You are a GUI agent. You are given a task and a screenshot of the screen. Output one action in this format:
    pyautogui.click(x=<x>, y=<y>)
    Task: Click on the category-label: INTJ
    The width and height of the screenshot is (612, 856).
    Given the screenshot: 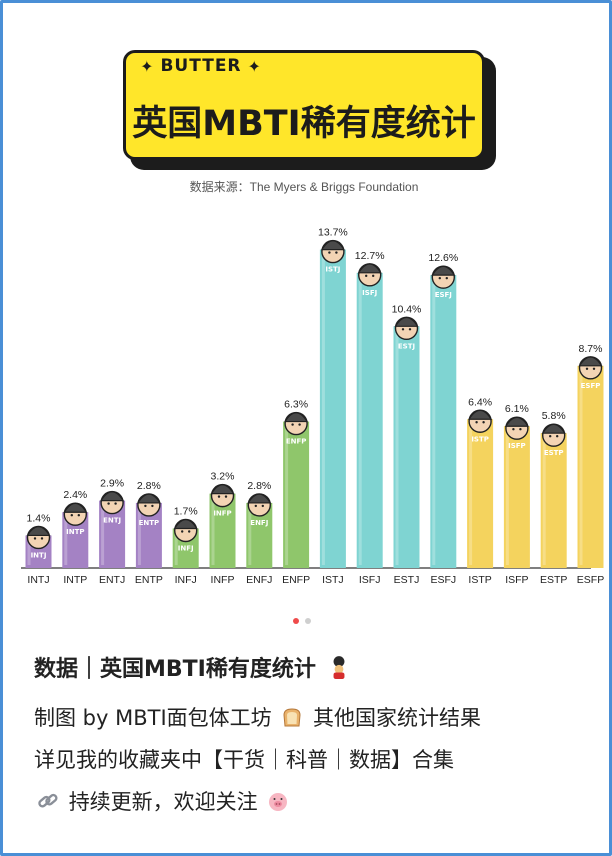 What is the action you would take?
    pyautogui.click(x=38, y=580)
    